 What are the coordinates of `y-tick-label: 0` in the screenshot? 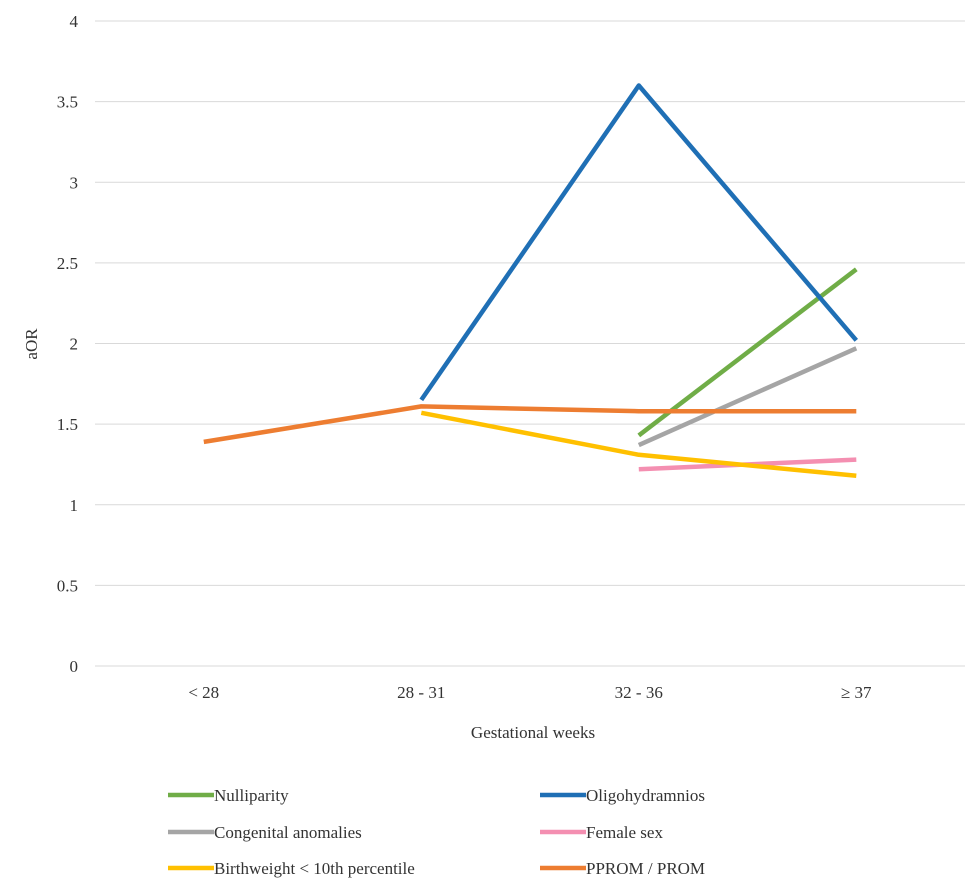 It's located at (74, 666).